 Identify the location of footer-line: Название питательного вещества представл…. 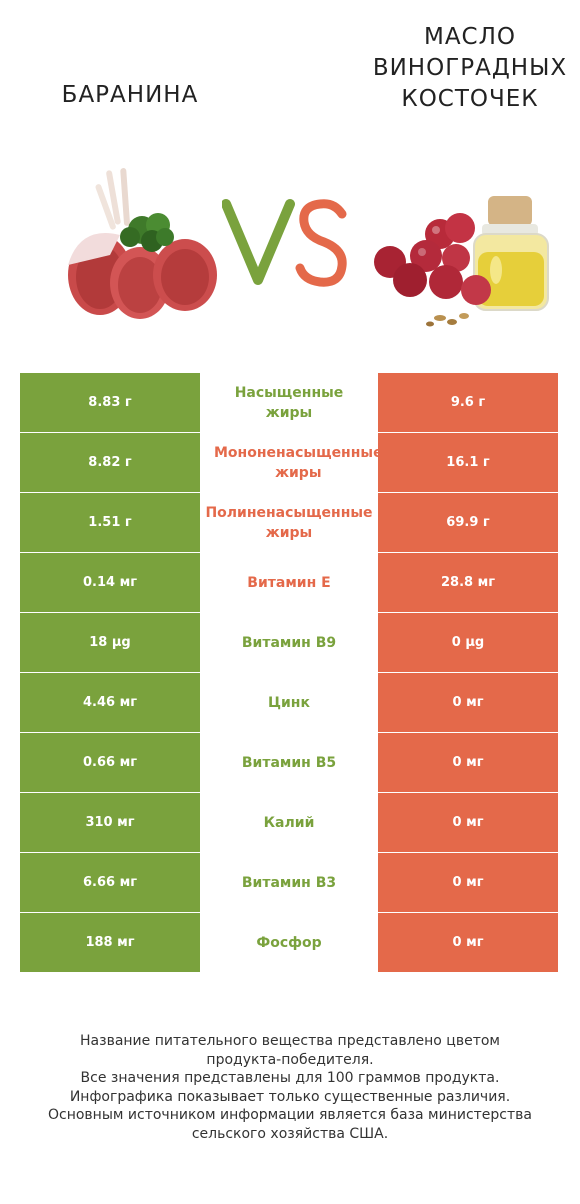
(290, 1041).